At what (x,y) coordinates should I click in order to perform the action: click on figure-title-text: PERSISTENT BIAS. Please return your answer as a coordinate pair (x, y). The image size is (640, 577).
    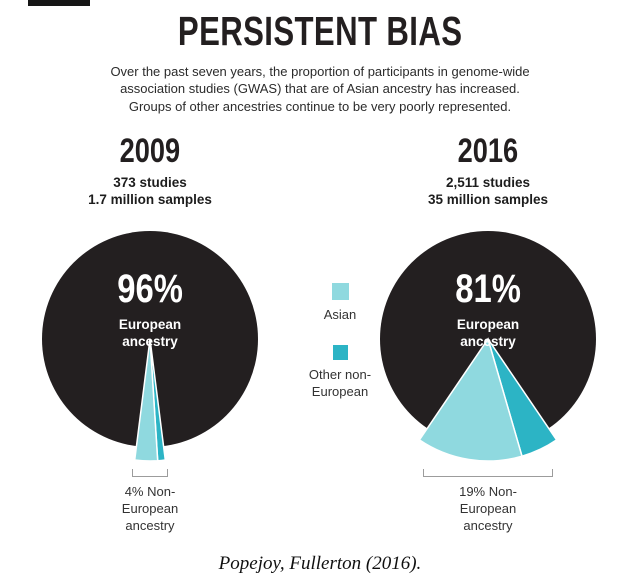
    Looking at the image, I should click on (320, 31).